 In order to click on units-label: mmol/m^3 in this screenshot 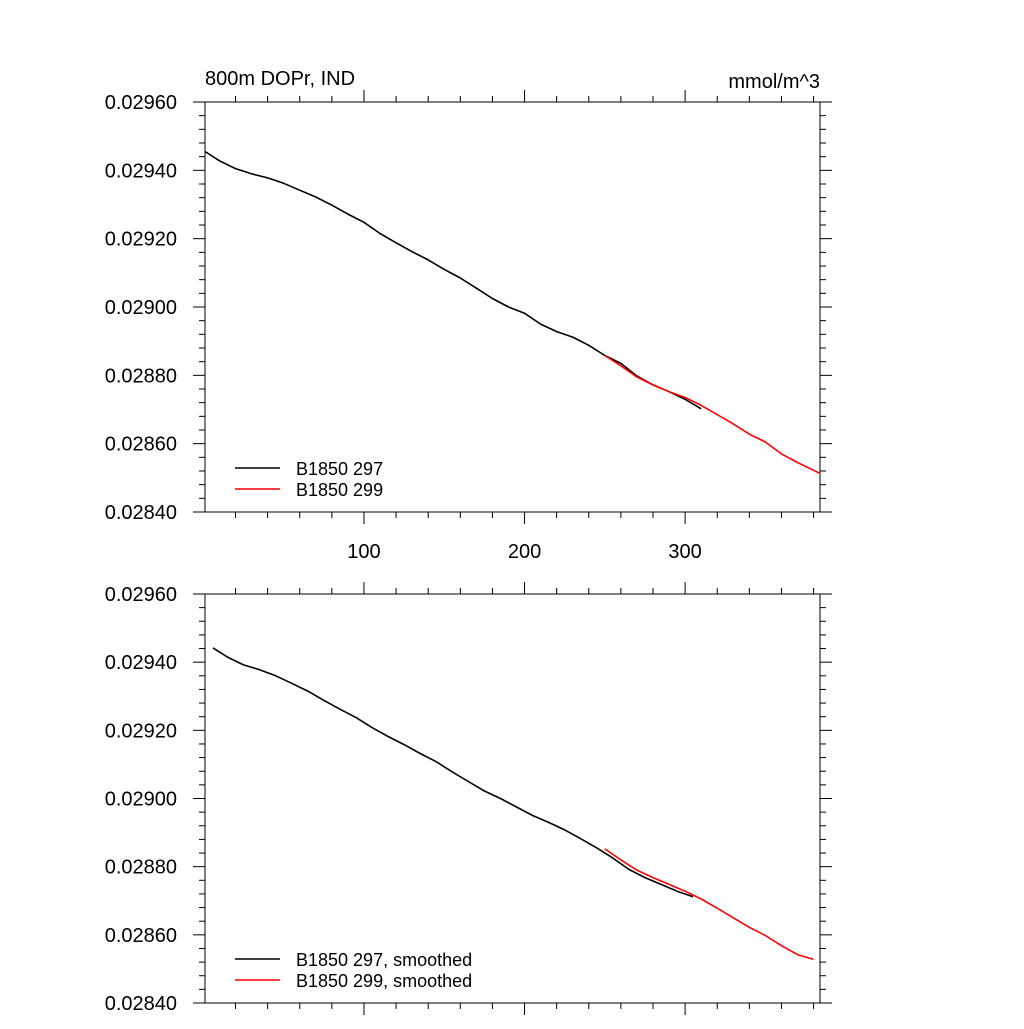, I will do `click(774, 82)`.